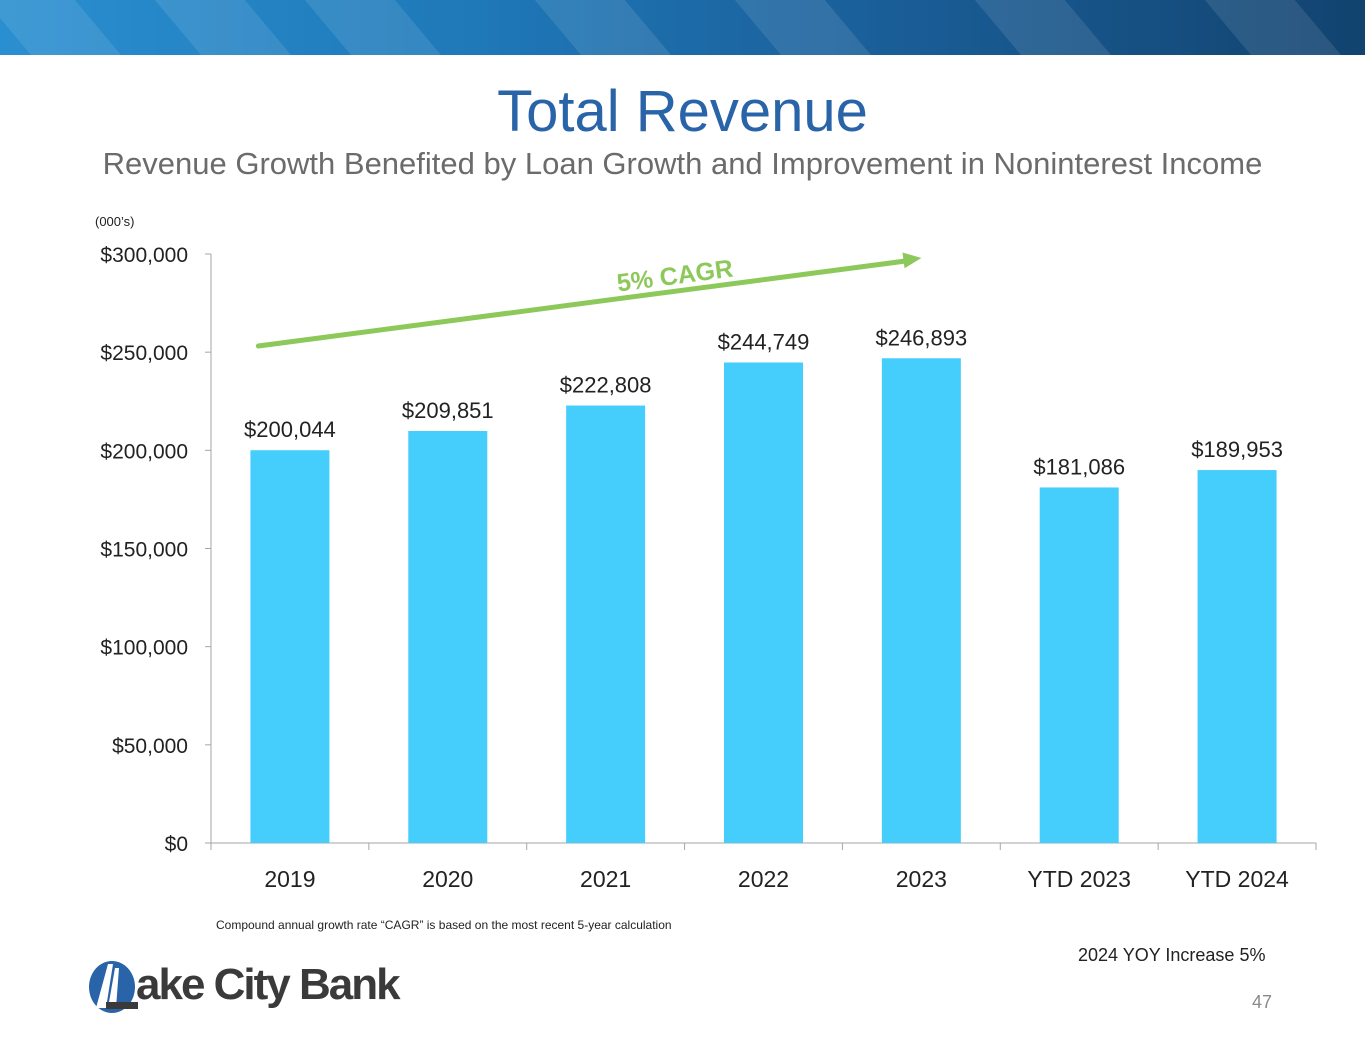 The image size is (1365, 1055). Describe the element at coordinates (115, 221) in the screenshot. I see `unit-note: (000’s)` at that location.